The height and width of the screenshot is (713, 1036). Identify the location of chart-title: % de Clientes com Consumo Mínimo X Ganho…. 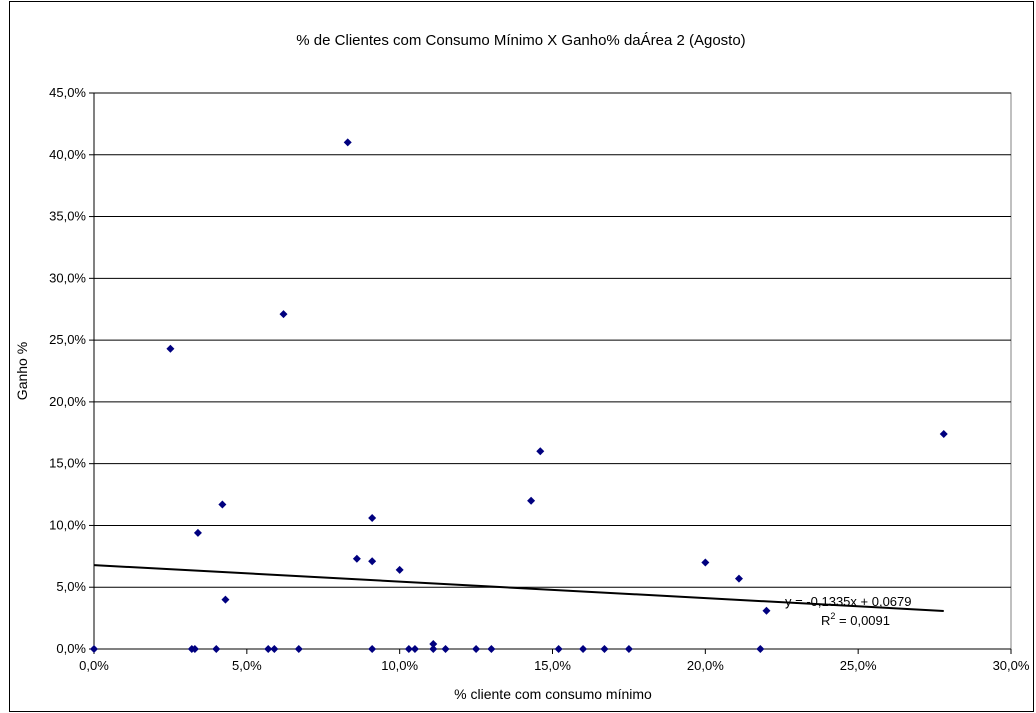
(520, 40).